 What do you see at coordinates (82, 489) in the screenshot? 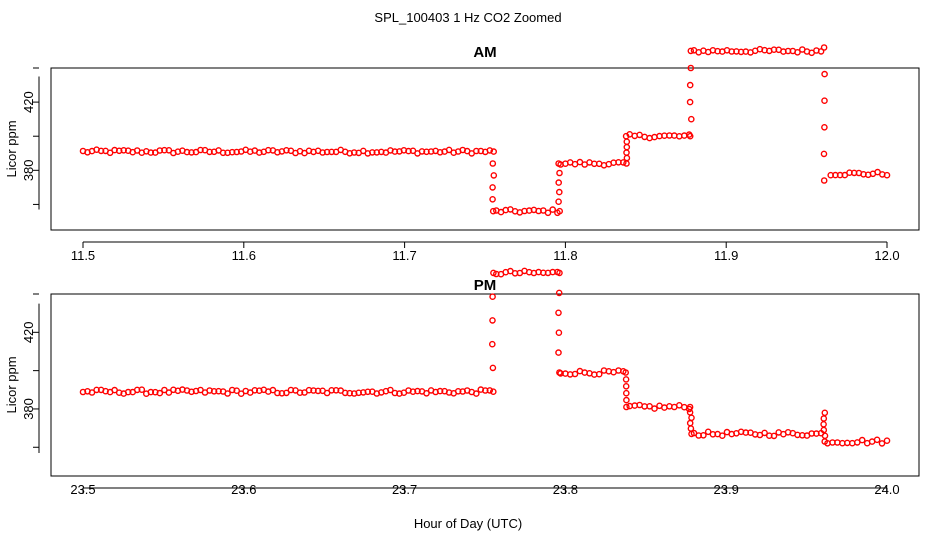
I see `pm-x-tick-label: 23.5` at bounding box center [82, 489].